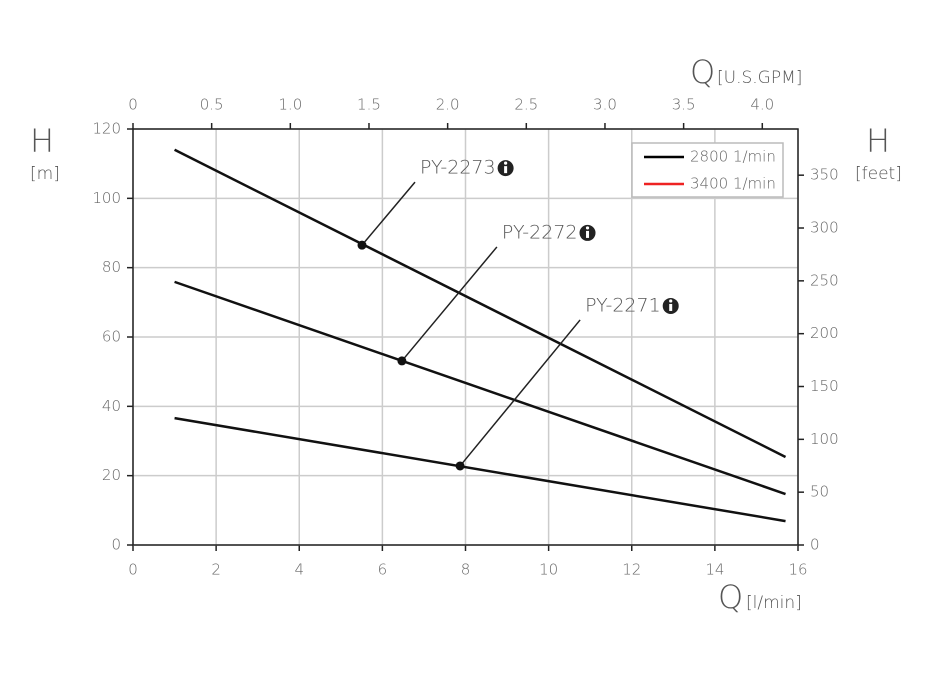  What do you see at coordinates (111, 475) in the screenshot?
I see `y-tick-label: 20` at bounding box center [111, 475].